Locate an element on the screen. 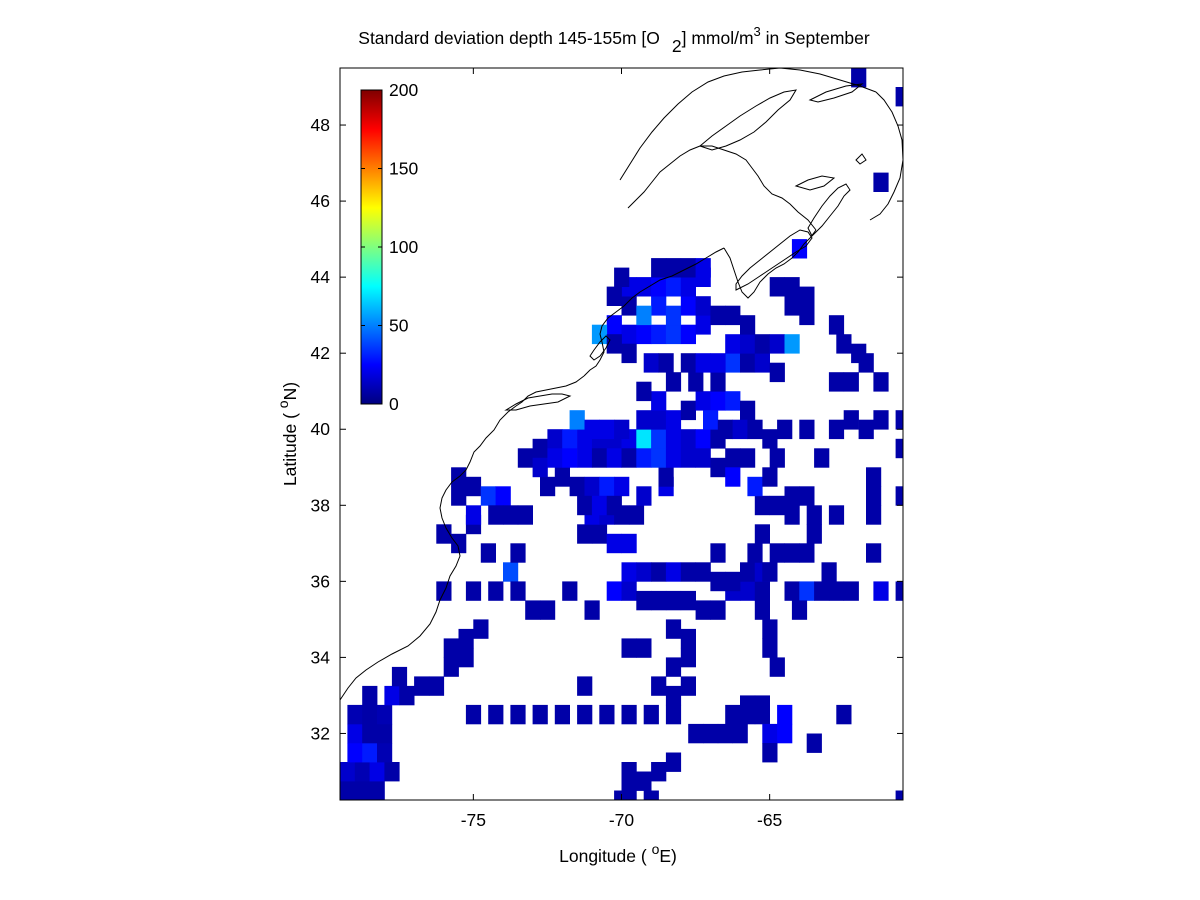 The width and height of the screenshot is (1200, 900). magdalen-islands is located at coordinates (861, 159).